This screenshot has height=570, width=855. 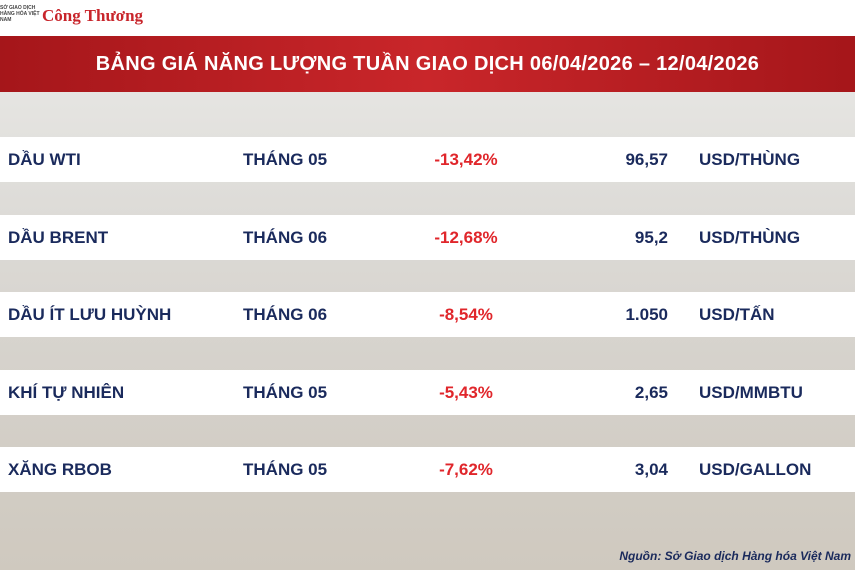 What do you see at coordinates (427, 159) in the screenshot?
I see `table-row: DẦU WTI THÁNG 05 -13,42% 96,57 USD/THÙNG` at bounding box center [427, 159].